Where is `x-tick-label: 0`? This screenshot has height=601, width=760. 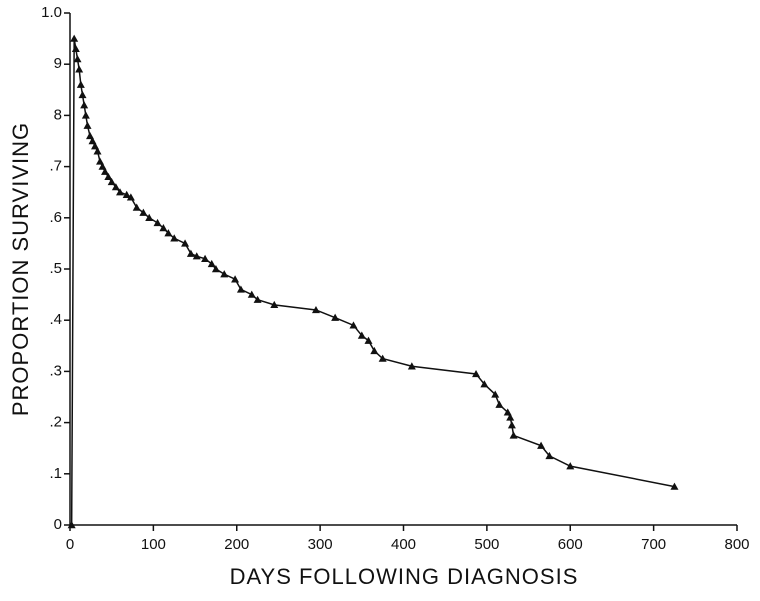
x-tick-label: 0 is located at coordinates (70, 544).